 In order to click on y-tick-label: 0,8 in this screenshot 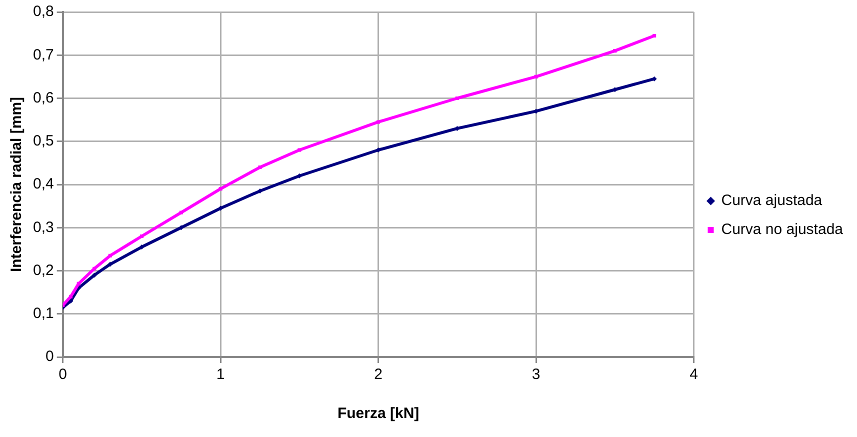, I will do `click(43, 11)`.